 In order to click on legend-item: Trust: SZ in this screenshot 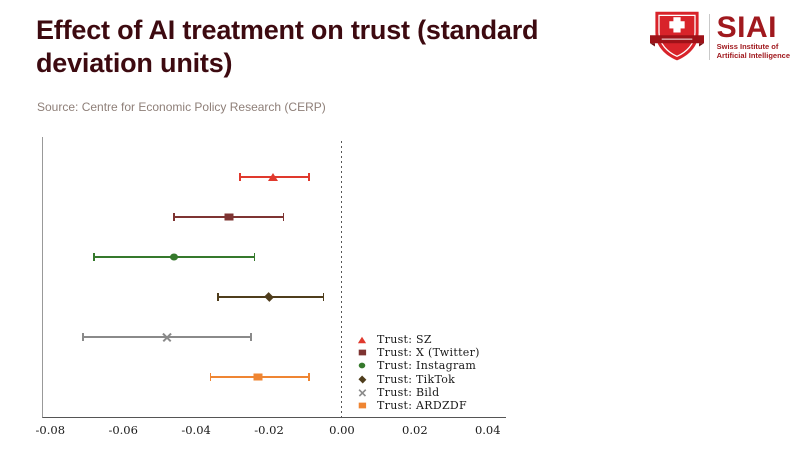, I will do `click(418, 339)`.